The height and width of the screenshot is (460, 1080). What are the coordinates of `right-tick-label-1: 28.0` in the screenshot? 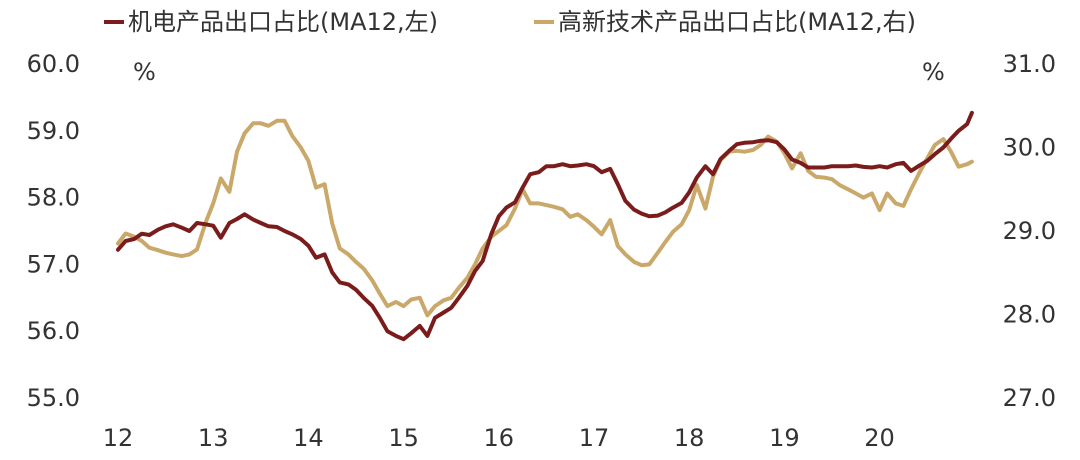 It's located at (1029, 315).